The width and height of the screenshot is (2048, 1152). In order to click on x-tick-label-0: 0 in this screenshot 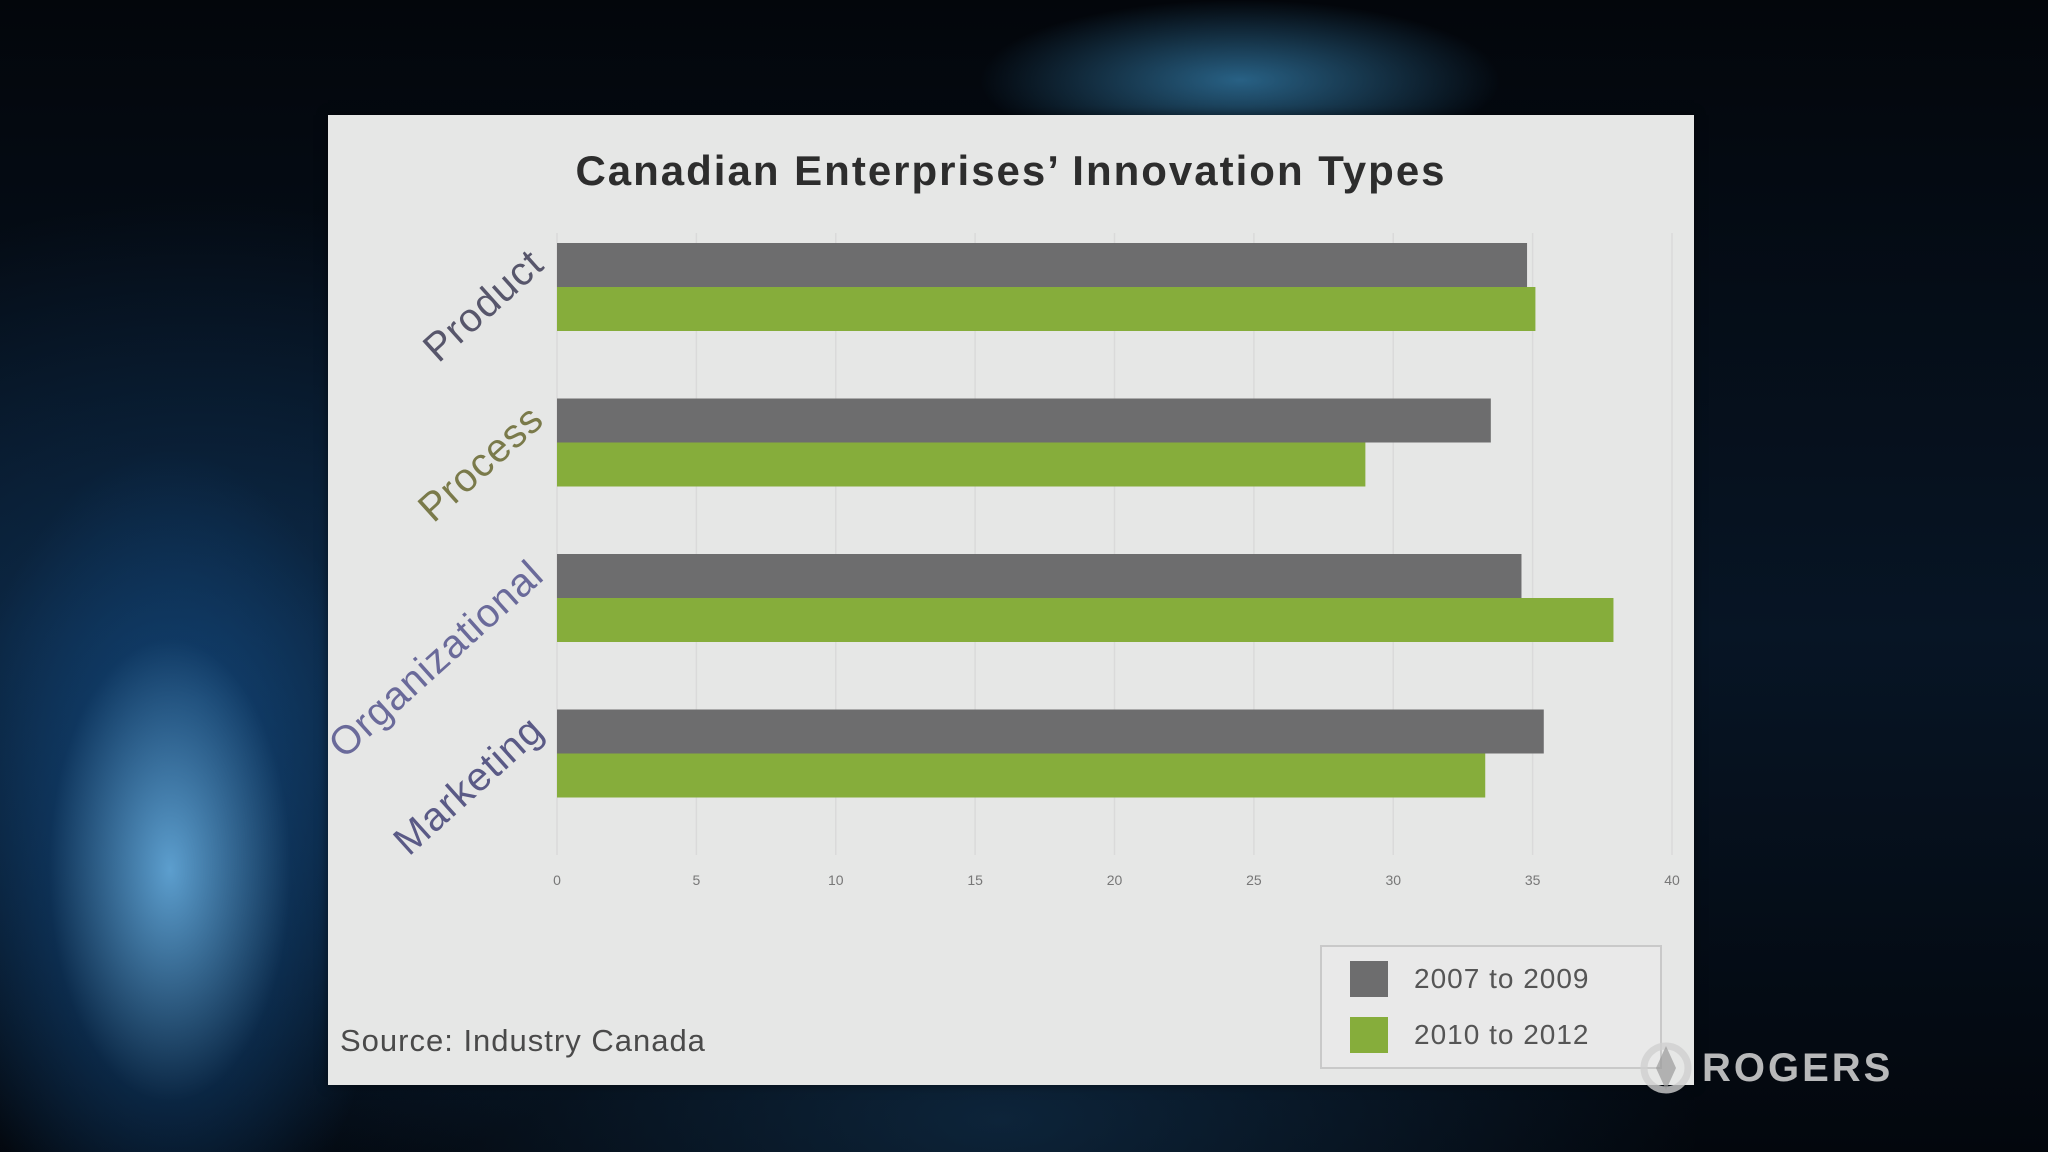, I will do `click(557, 880)`.